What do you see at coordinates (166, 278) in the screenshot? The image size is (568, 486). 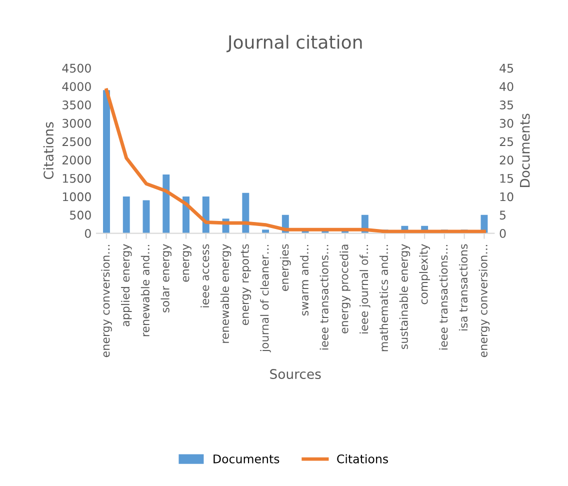 I see `x-tick-label: solar energy` at bounding box center [166, 278].